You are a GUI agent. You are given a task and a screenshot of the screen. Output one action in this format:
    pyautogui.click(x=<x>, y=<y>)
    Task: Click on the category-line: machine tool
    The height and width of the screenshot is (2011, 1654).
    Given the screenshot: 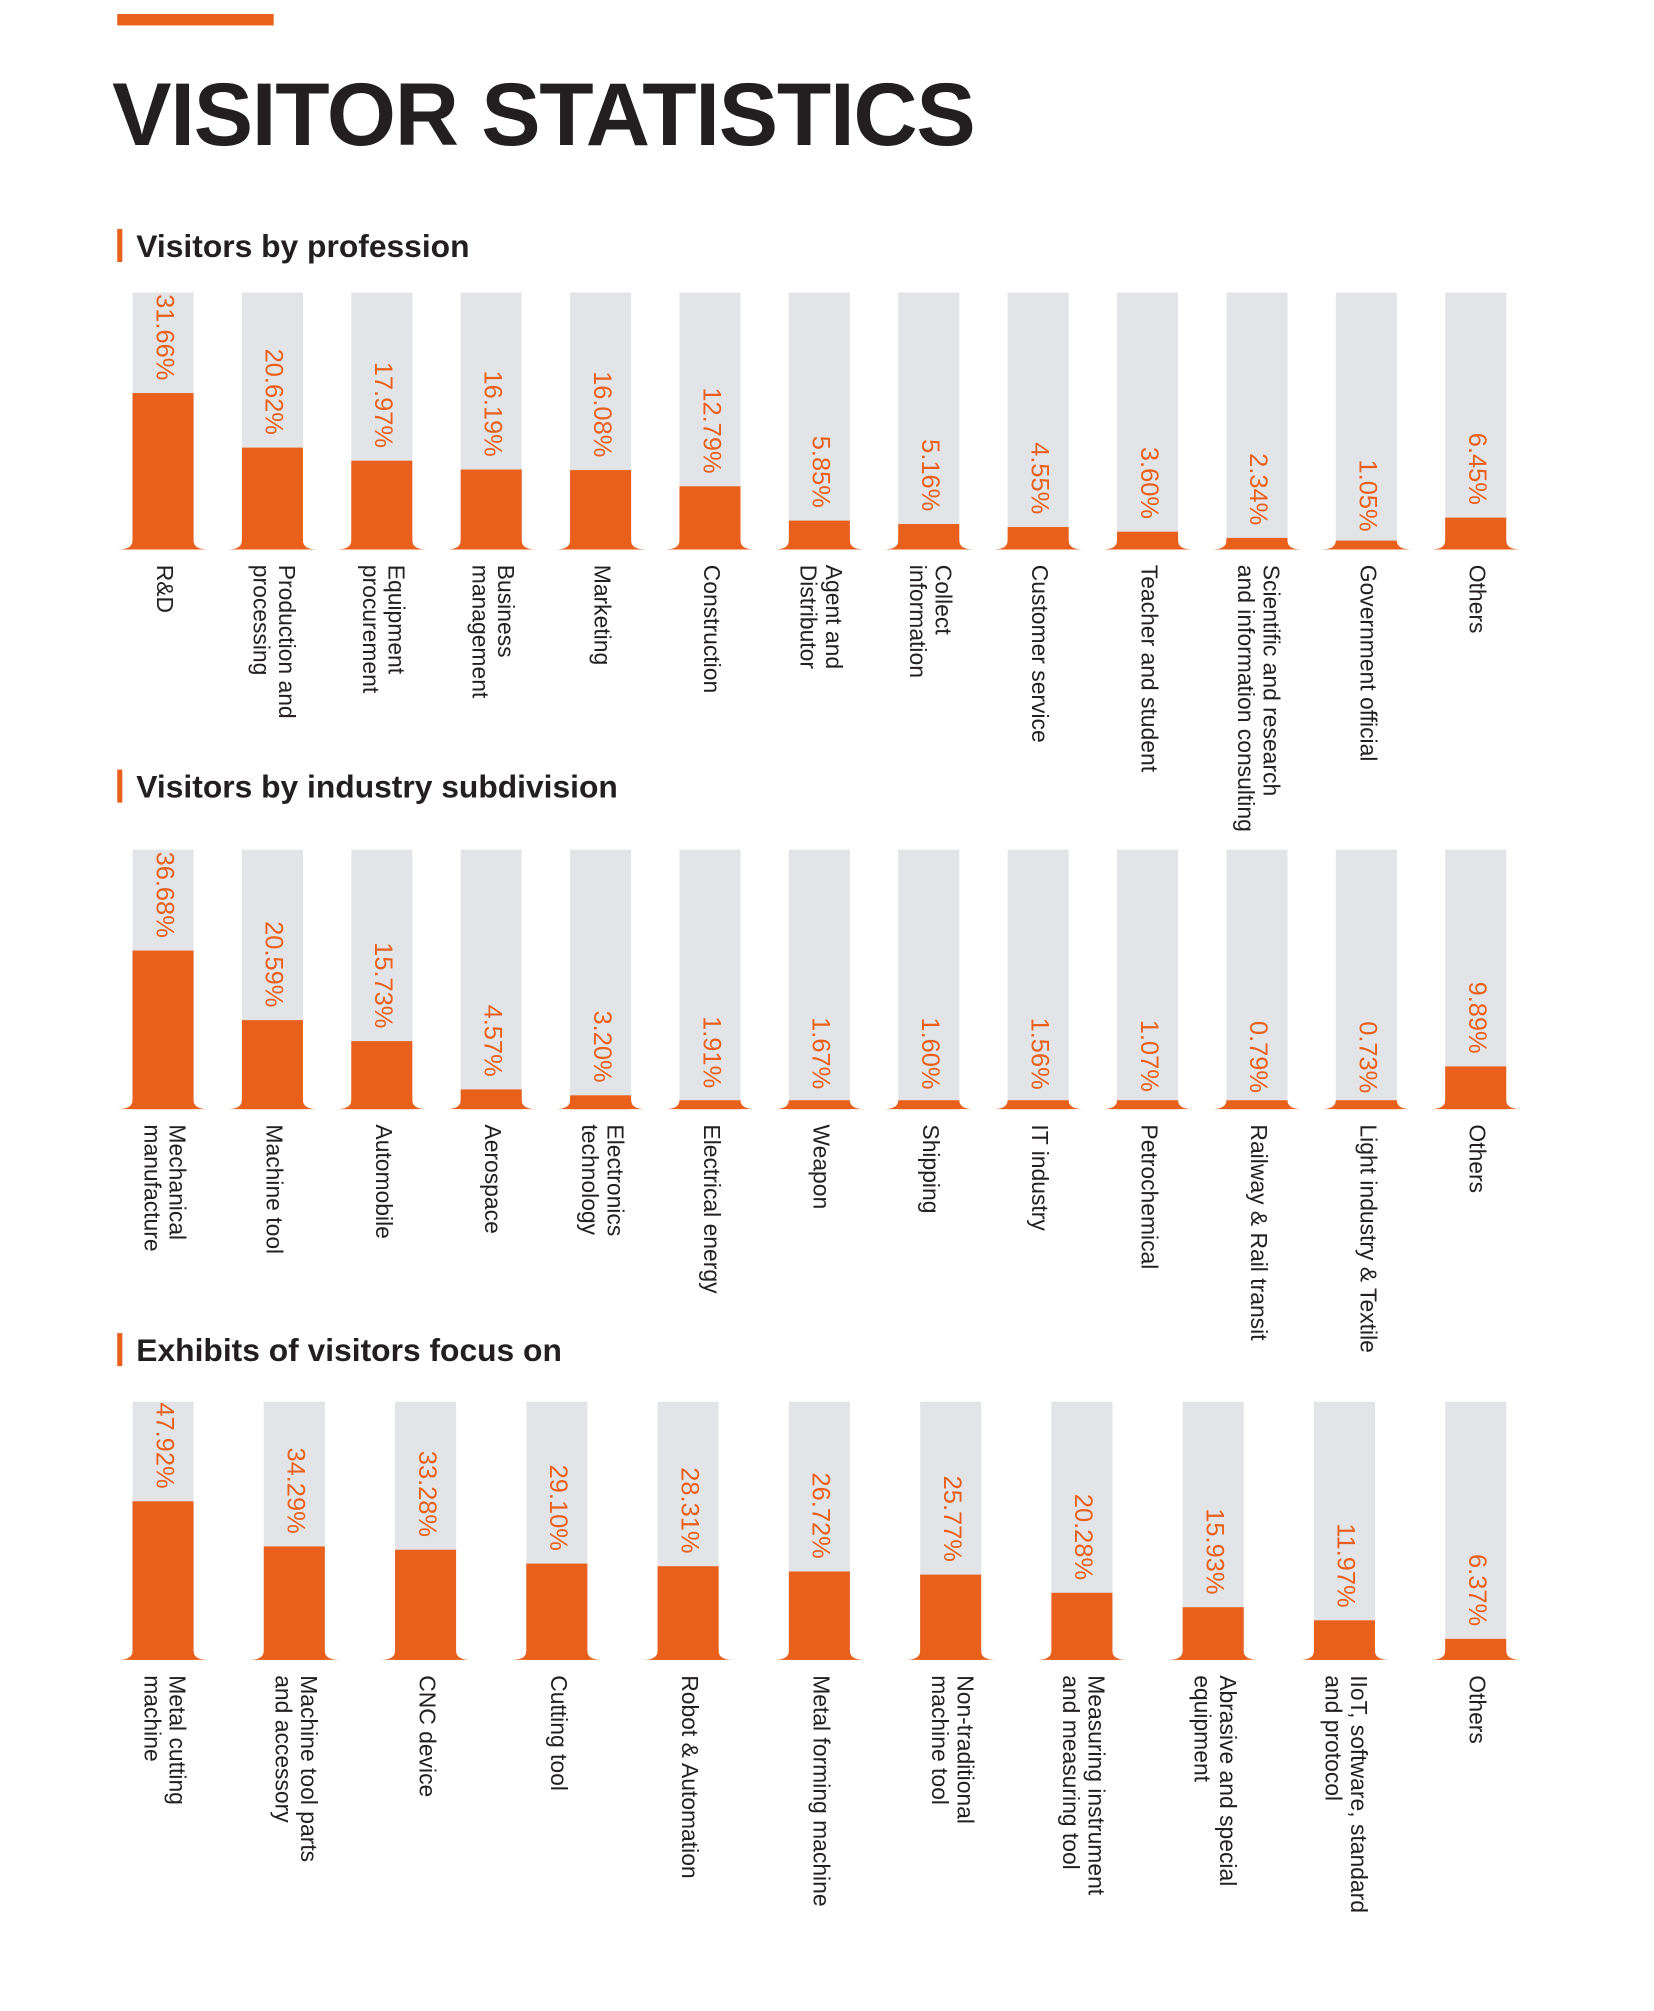 What is the action you would take?
    pyautogui.click(x=940, y=1740)
    